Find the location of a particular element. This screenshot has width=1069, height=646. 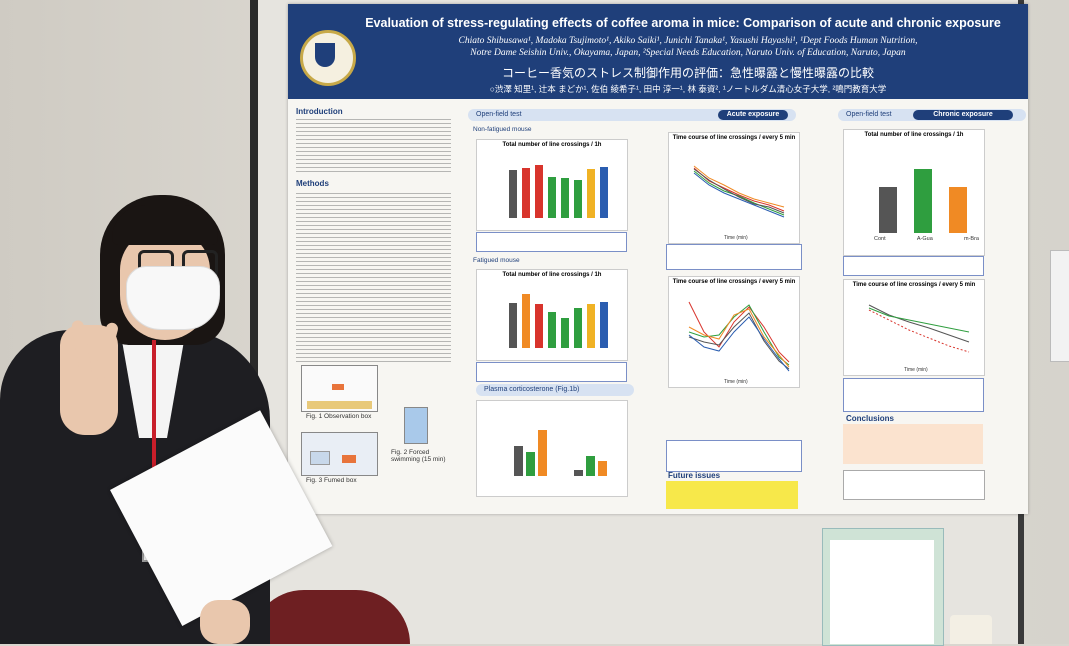

introduction-heading: Introduction is located at coordinates (319, 111).